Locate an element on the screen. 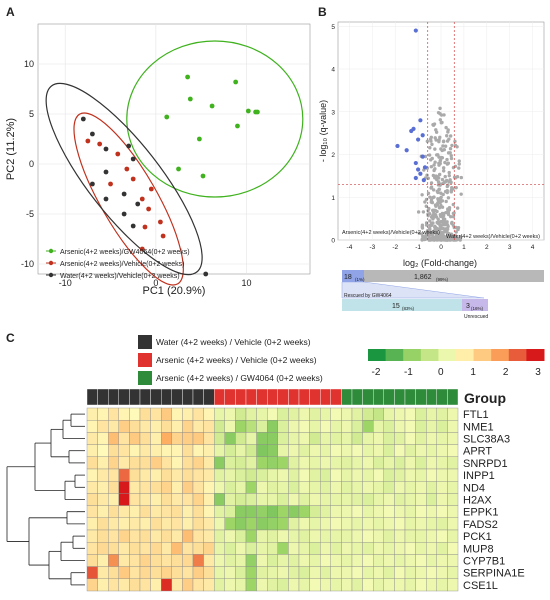  heatmap-row-label: H2AX is located at coordinates (477, 501).